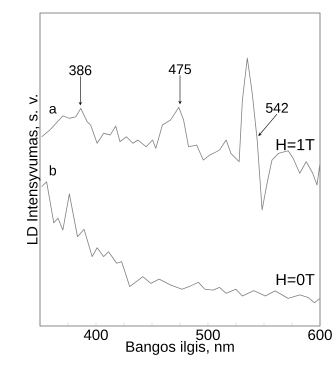 This screenshot has height=384, width=336. What do you see at coordinates (320, 335) in the screenshot?
I see `x-tick-label: 600` at bounding box center [320, 335].